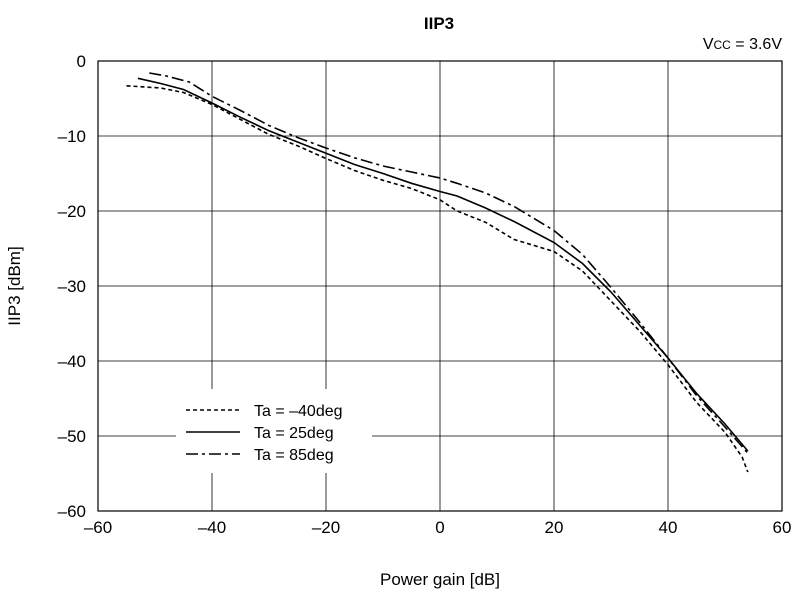  Describe the element at coordinates (294, 455) in the screenshot. I see `legend-label-3: Ta = 85deg` at that location.